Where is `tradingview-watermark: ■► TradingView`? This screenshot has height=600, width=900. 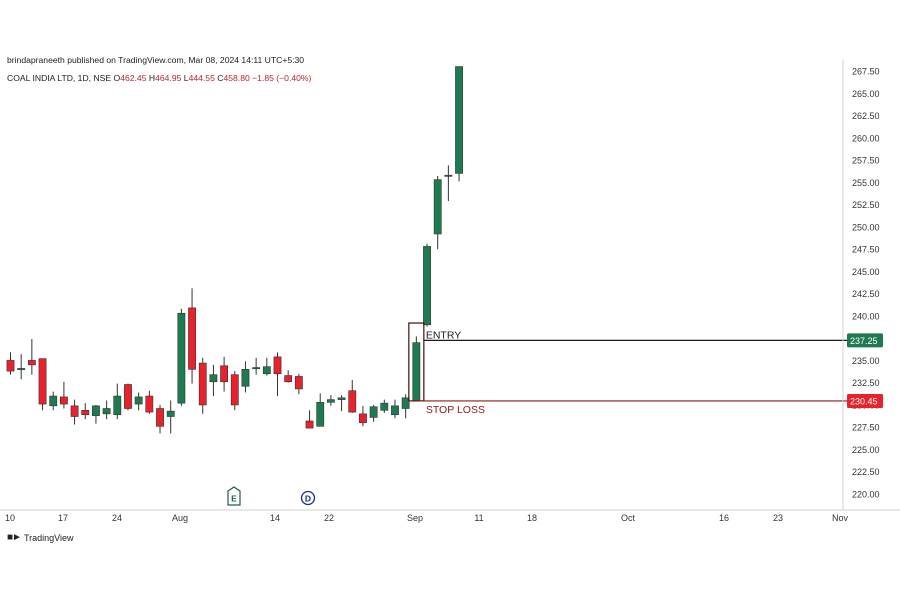 tradingview-watermark: ■► TradingView is located at coordinates (40, 537).